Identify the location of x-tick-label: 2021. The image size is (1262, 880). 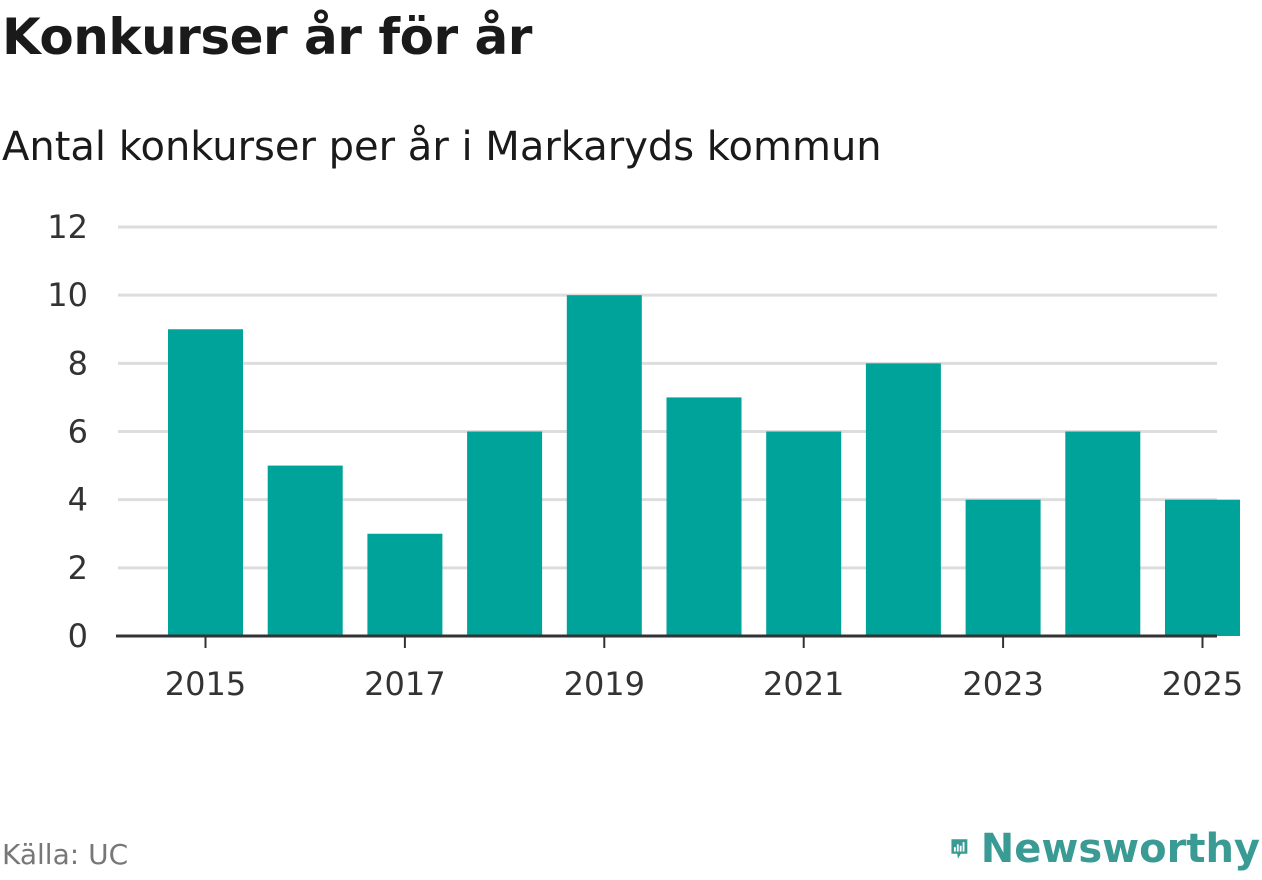
(803, 684).